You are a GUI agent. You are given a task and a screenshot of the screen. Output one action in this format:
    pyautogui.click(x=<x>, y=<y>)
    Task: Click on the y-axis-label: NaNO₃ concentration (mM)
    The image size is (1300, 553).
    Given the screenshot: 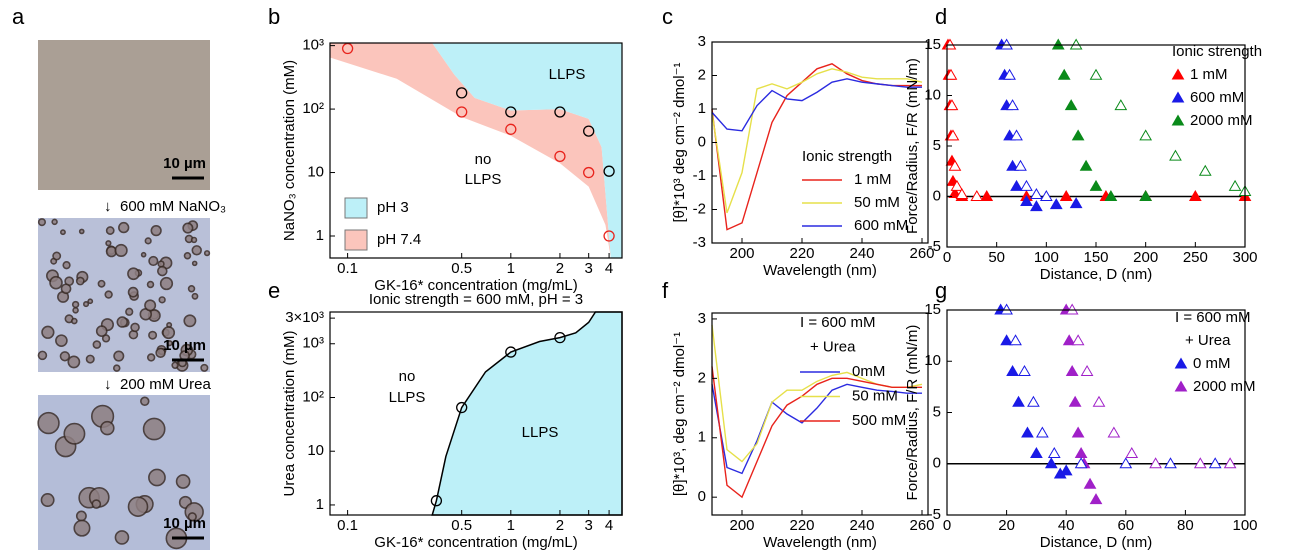 What is the action you would take?
    pyautogui.click(x=289, y=150)
    